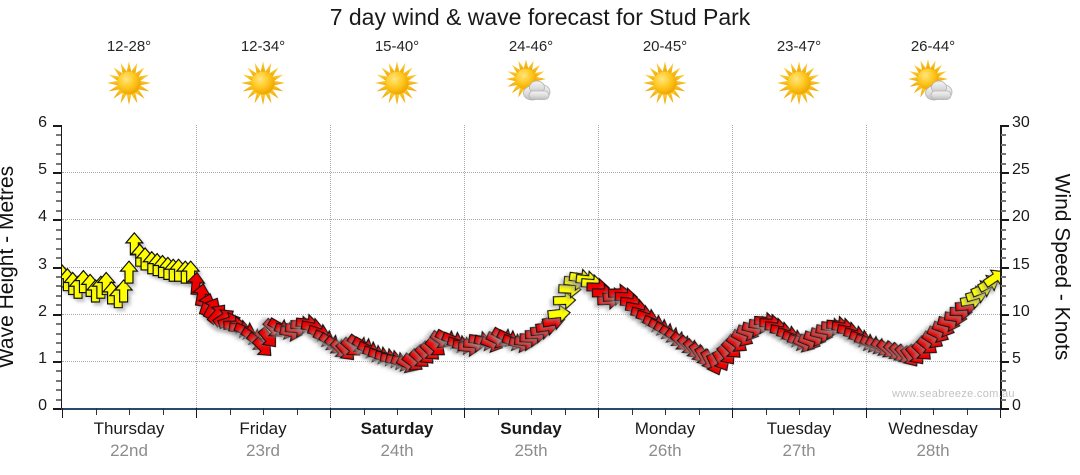 The image size is (1080, 475). Describe the element at coordinates (531, 440) in the screenshot. I see `day-footer-sunday: Sunday 25th` at that location.